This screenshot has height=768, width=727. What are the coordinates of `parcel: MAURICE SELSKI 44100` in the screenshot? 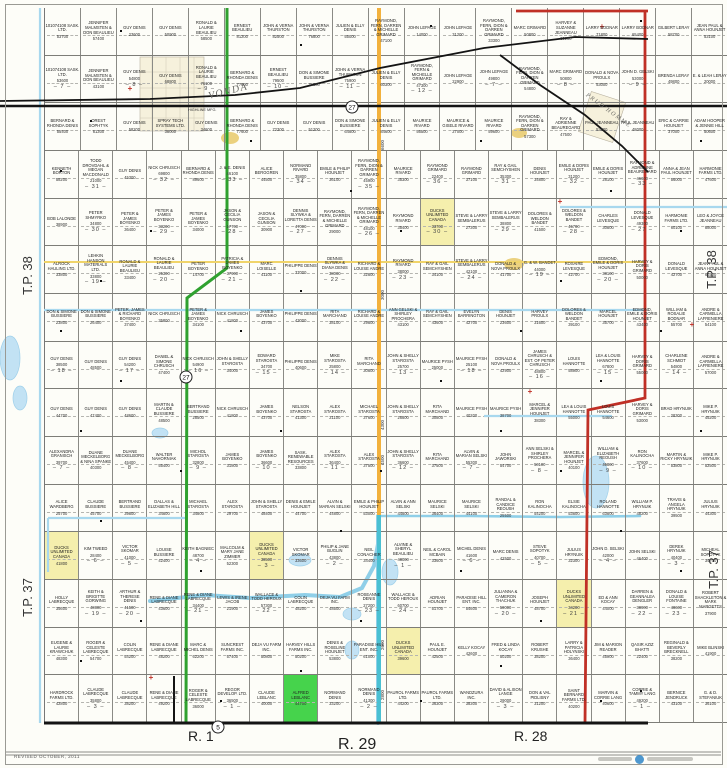 It's located at (472, 508).